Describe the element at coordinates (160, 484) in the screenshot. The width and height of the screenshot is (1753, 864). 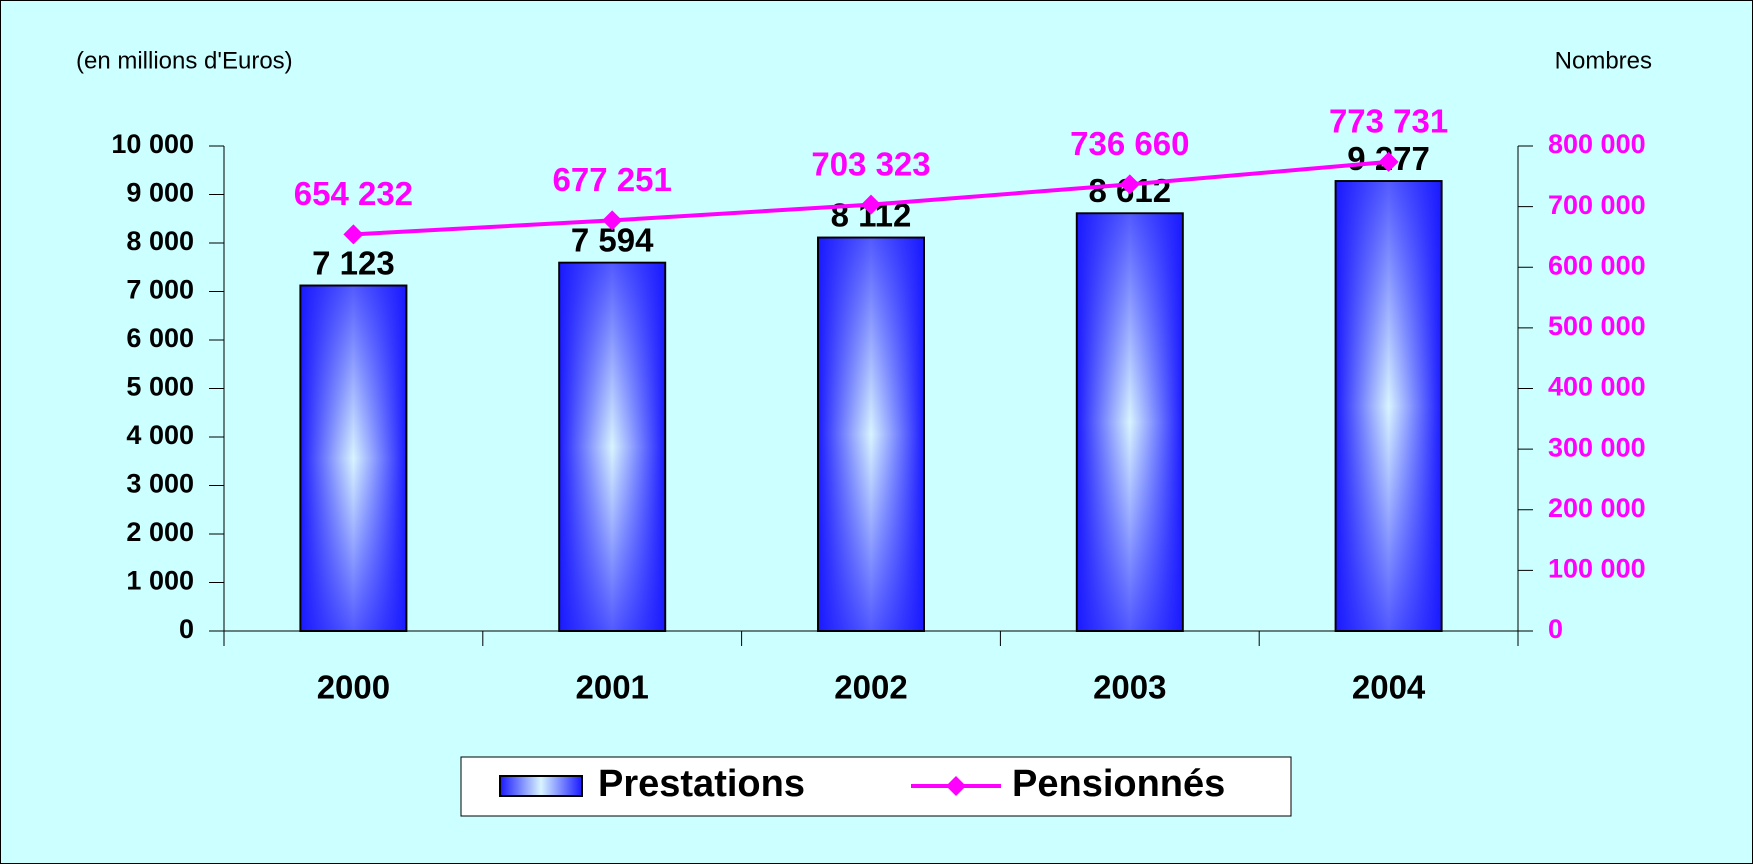
I see `y-tick-label: 3 000` at that location.